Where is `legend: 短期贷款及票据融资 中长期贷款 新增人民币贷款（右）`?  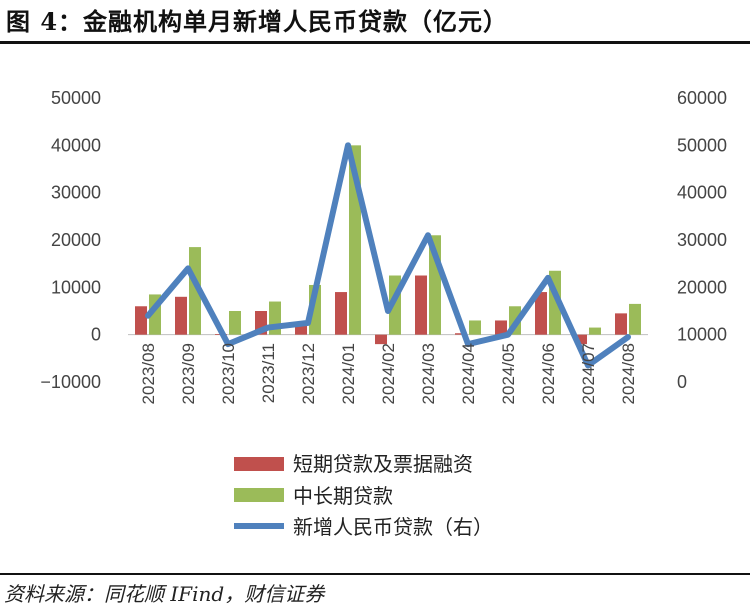 legend: 短期贷款及票据融资 中长期贷款 新增人民币贷款（右） is located at coordinates (363, 495).